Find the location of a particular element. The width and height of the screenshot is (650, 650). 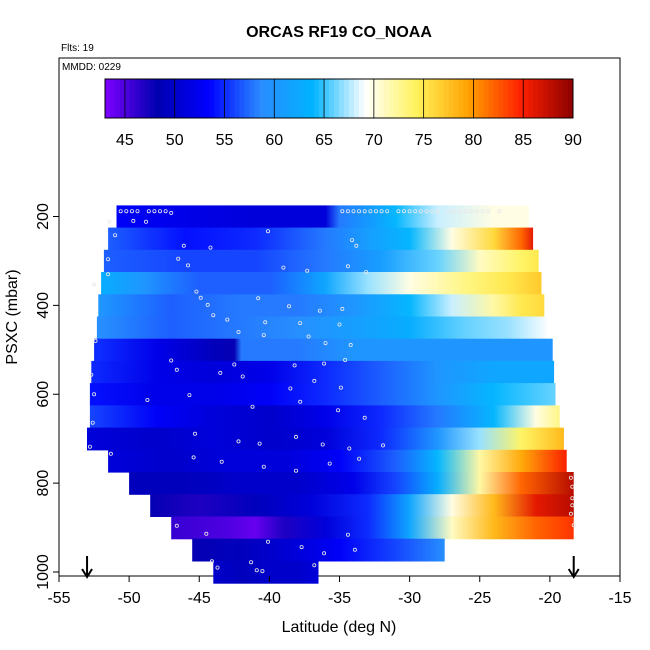

x-tick-label: -15 is located at coordinates (619, 598).